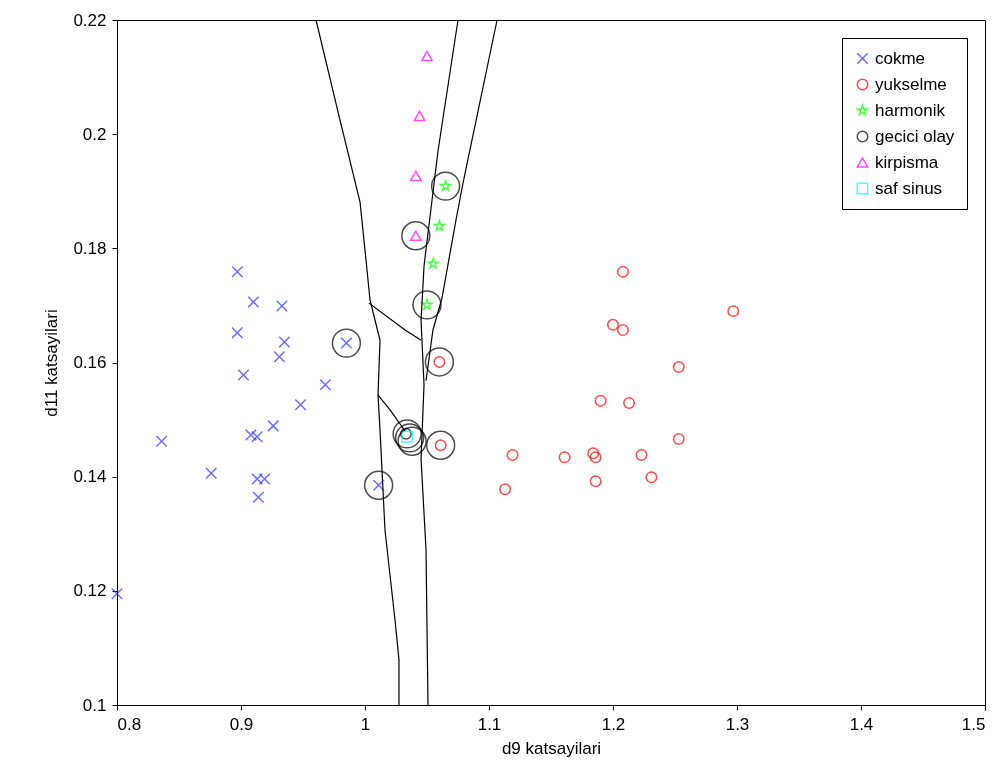 The width and height of the screenshot is (1005, 781). Describe the element at coordinates (907, 162) in the screenshot. I see `legend-label: kirpisma` at that location.